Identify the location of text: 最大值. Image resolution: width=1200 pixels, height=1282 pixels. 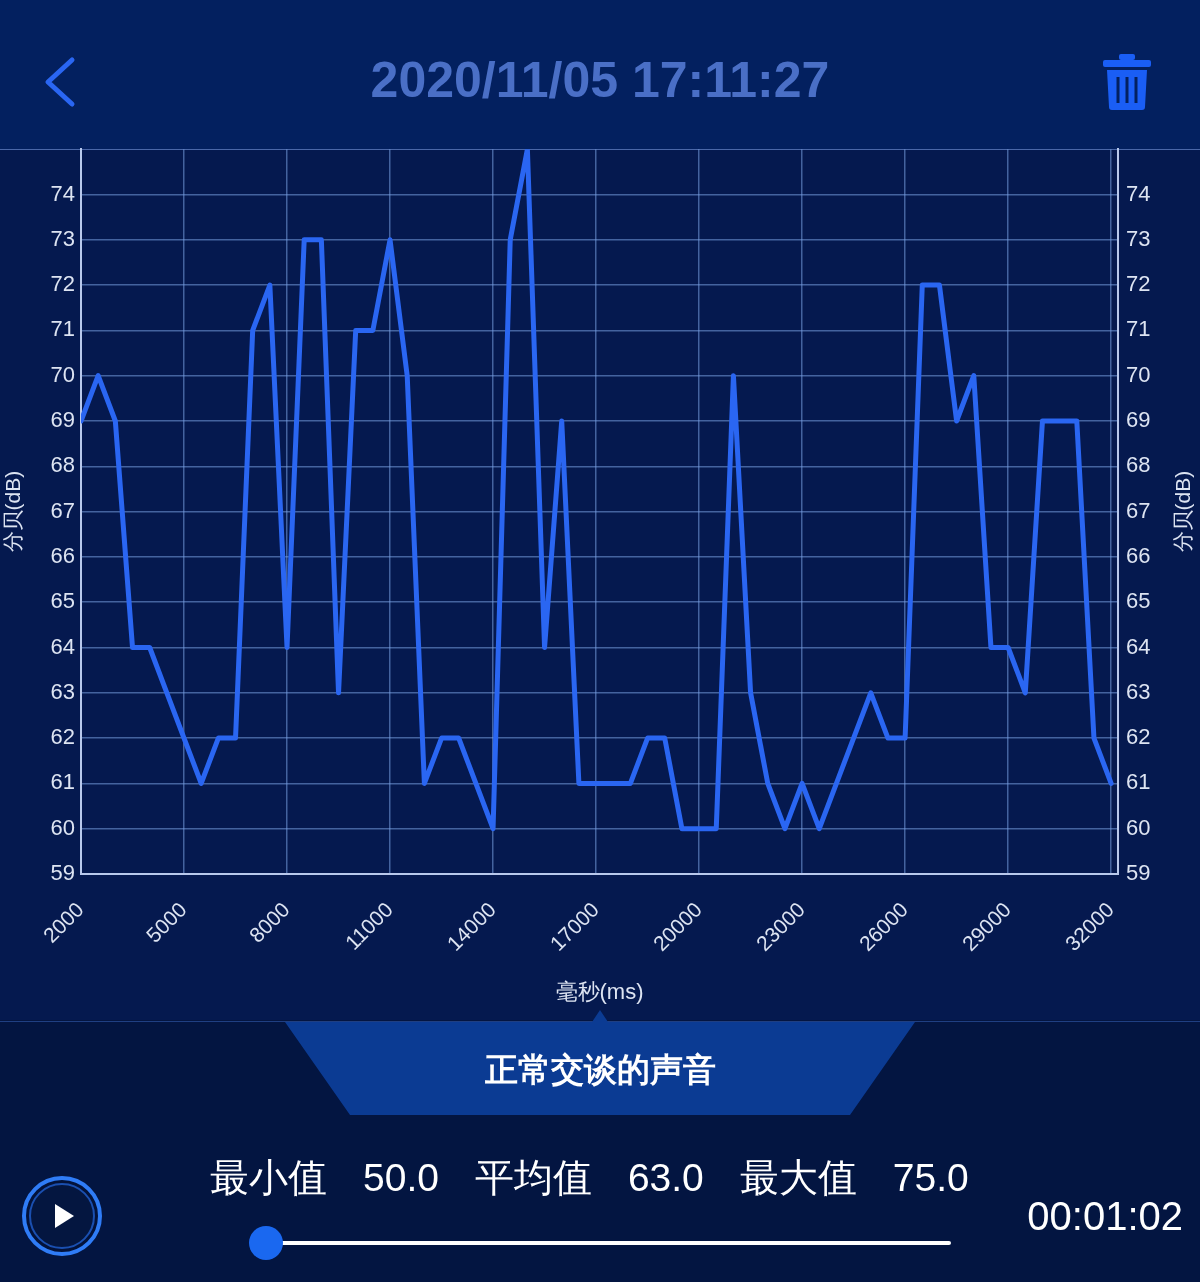
(798, 1178).